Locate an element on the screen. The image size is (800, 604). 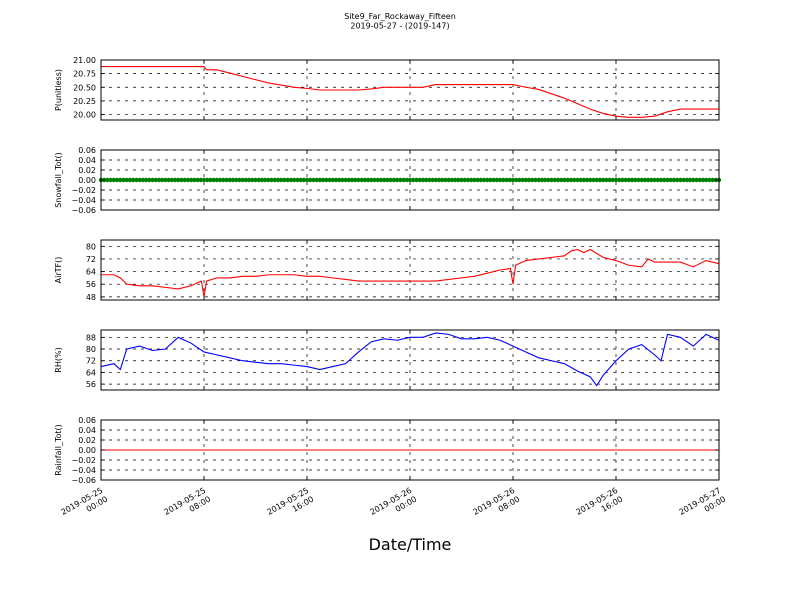
y-axis-label: AirTF() is located at coordinates (58, 270).